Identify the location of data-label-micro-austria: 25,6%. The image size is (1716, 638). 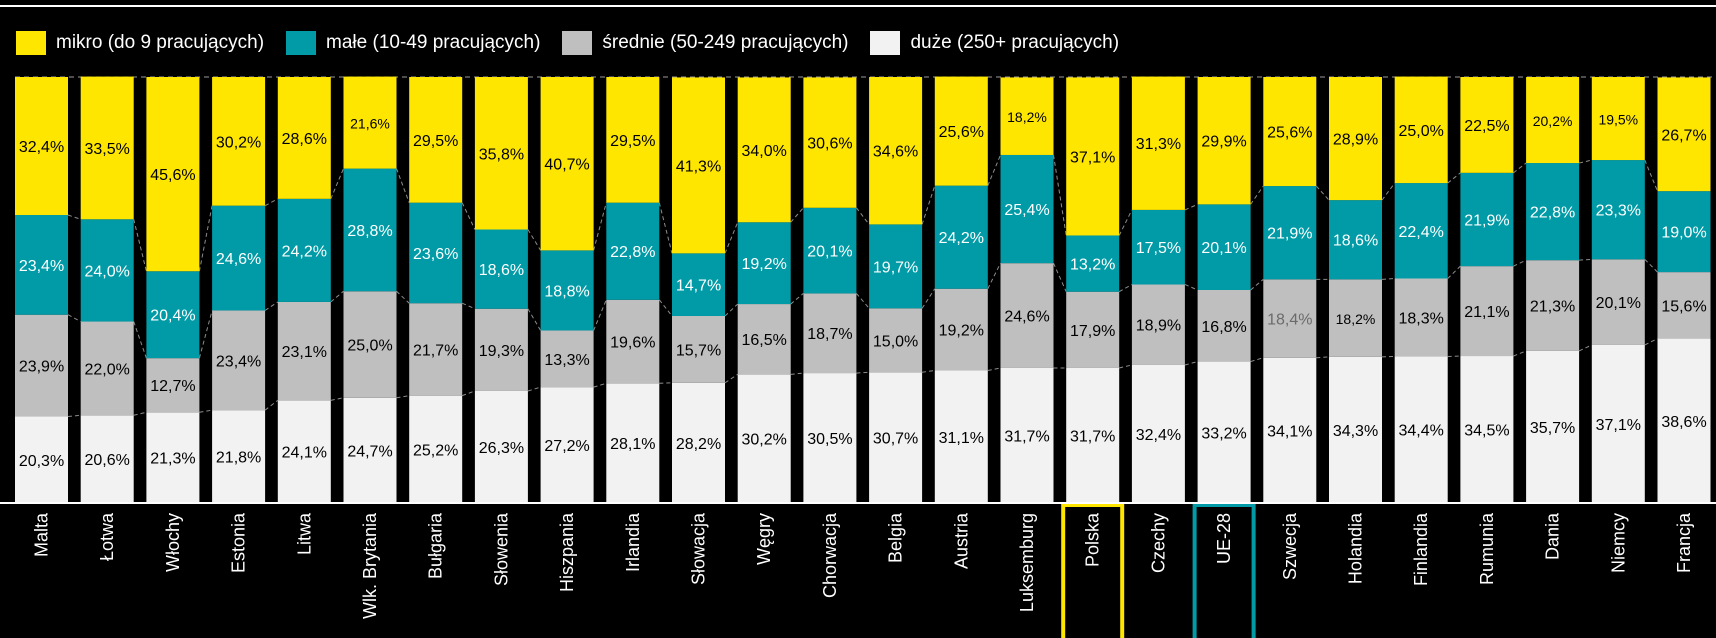
(961, 132).